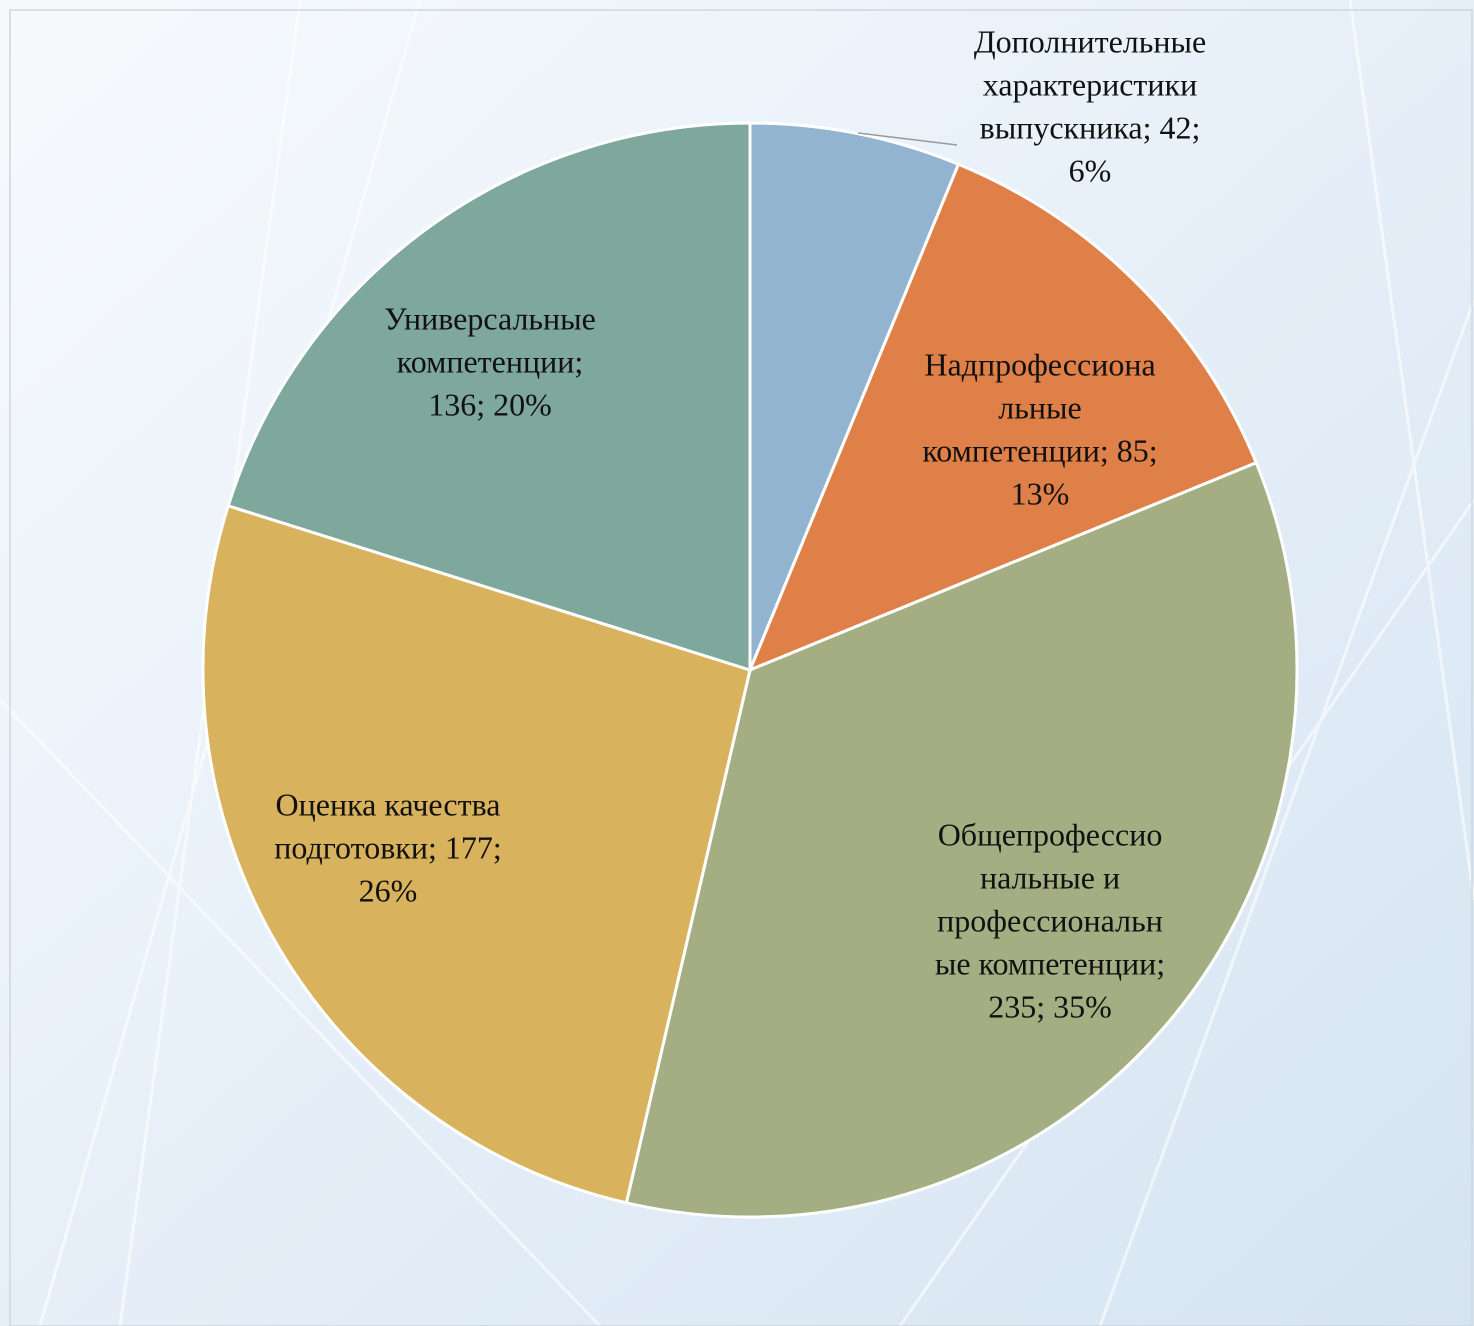  Describe the element at coordinates (1090, 170) in the screenshot. I see `data-label: 6%` at that location.